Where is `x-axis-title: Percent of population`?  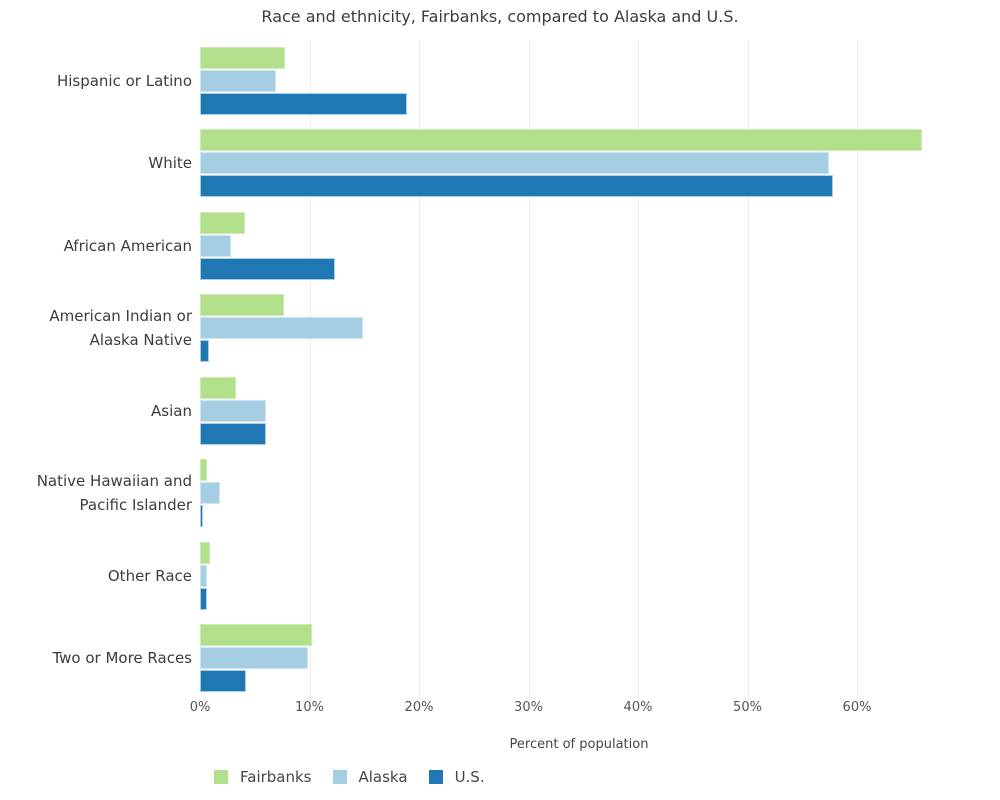
x-axis-title: Percent of population is located at coordinates (579, 744).